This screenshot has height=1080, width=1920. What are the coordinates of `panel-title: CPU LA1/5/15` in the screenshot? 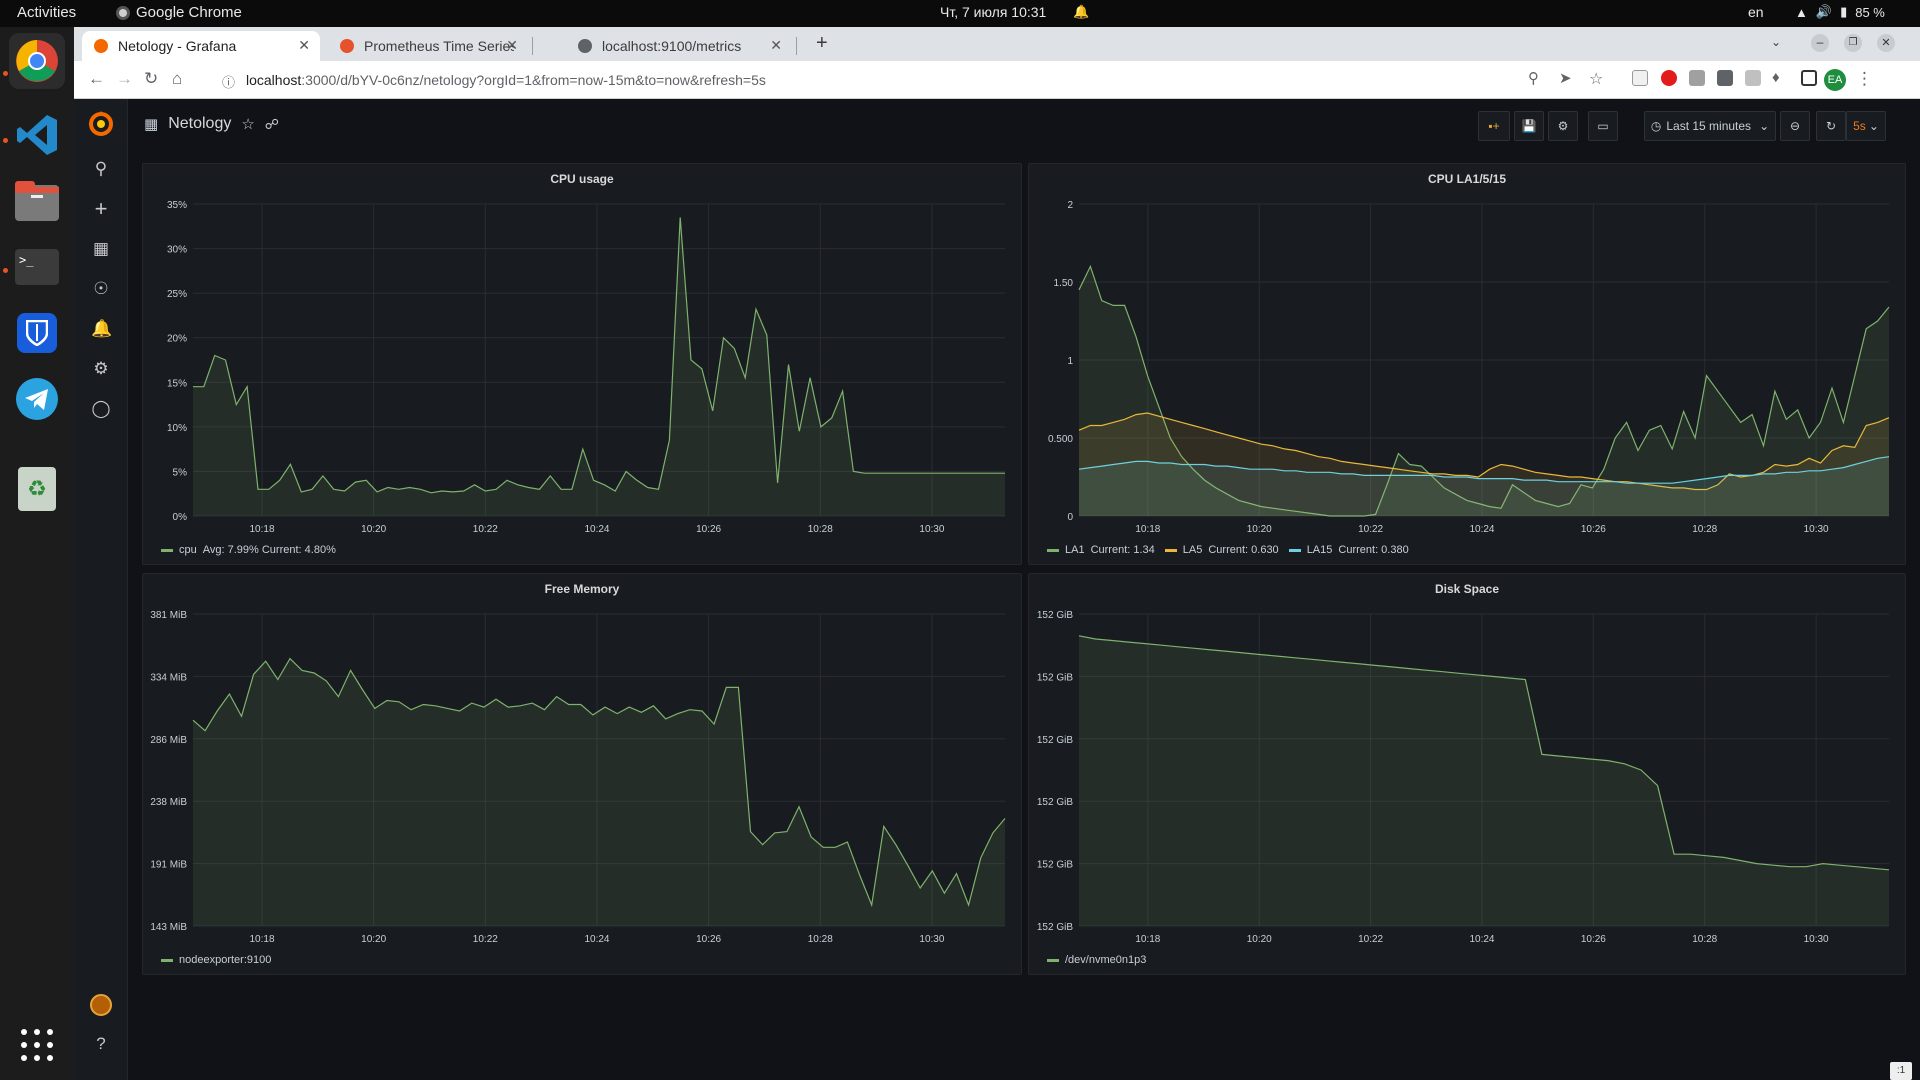 It's located at (1467, 179).